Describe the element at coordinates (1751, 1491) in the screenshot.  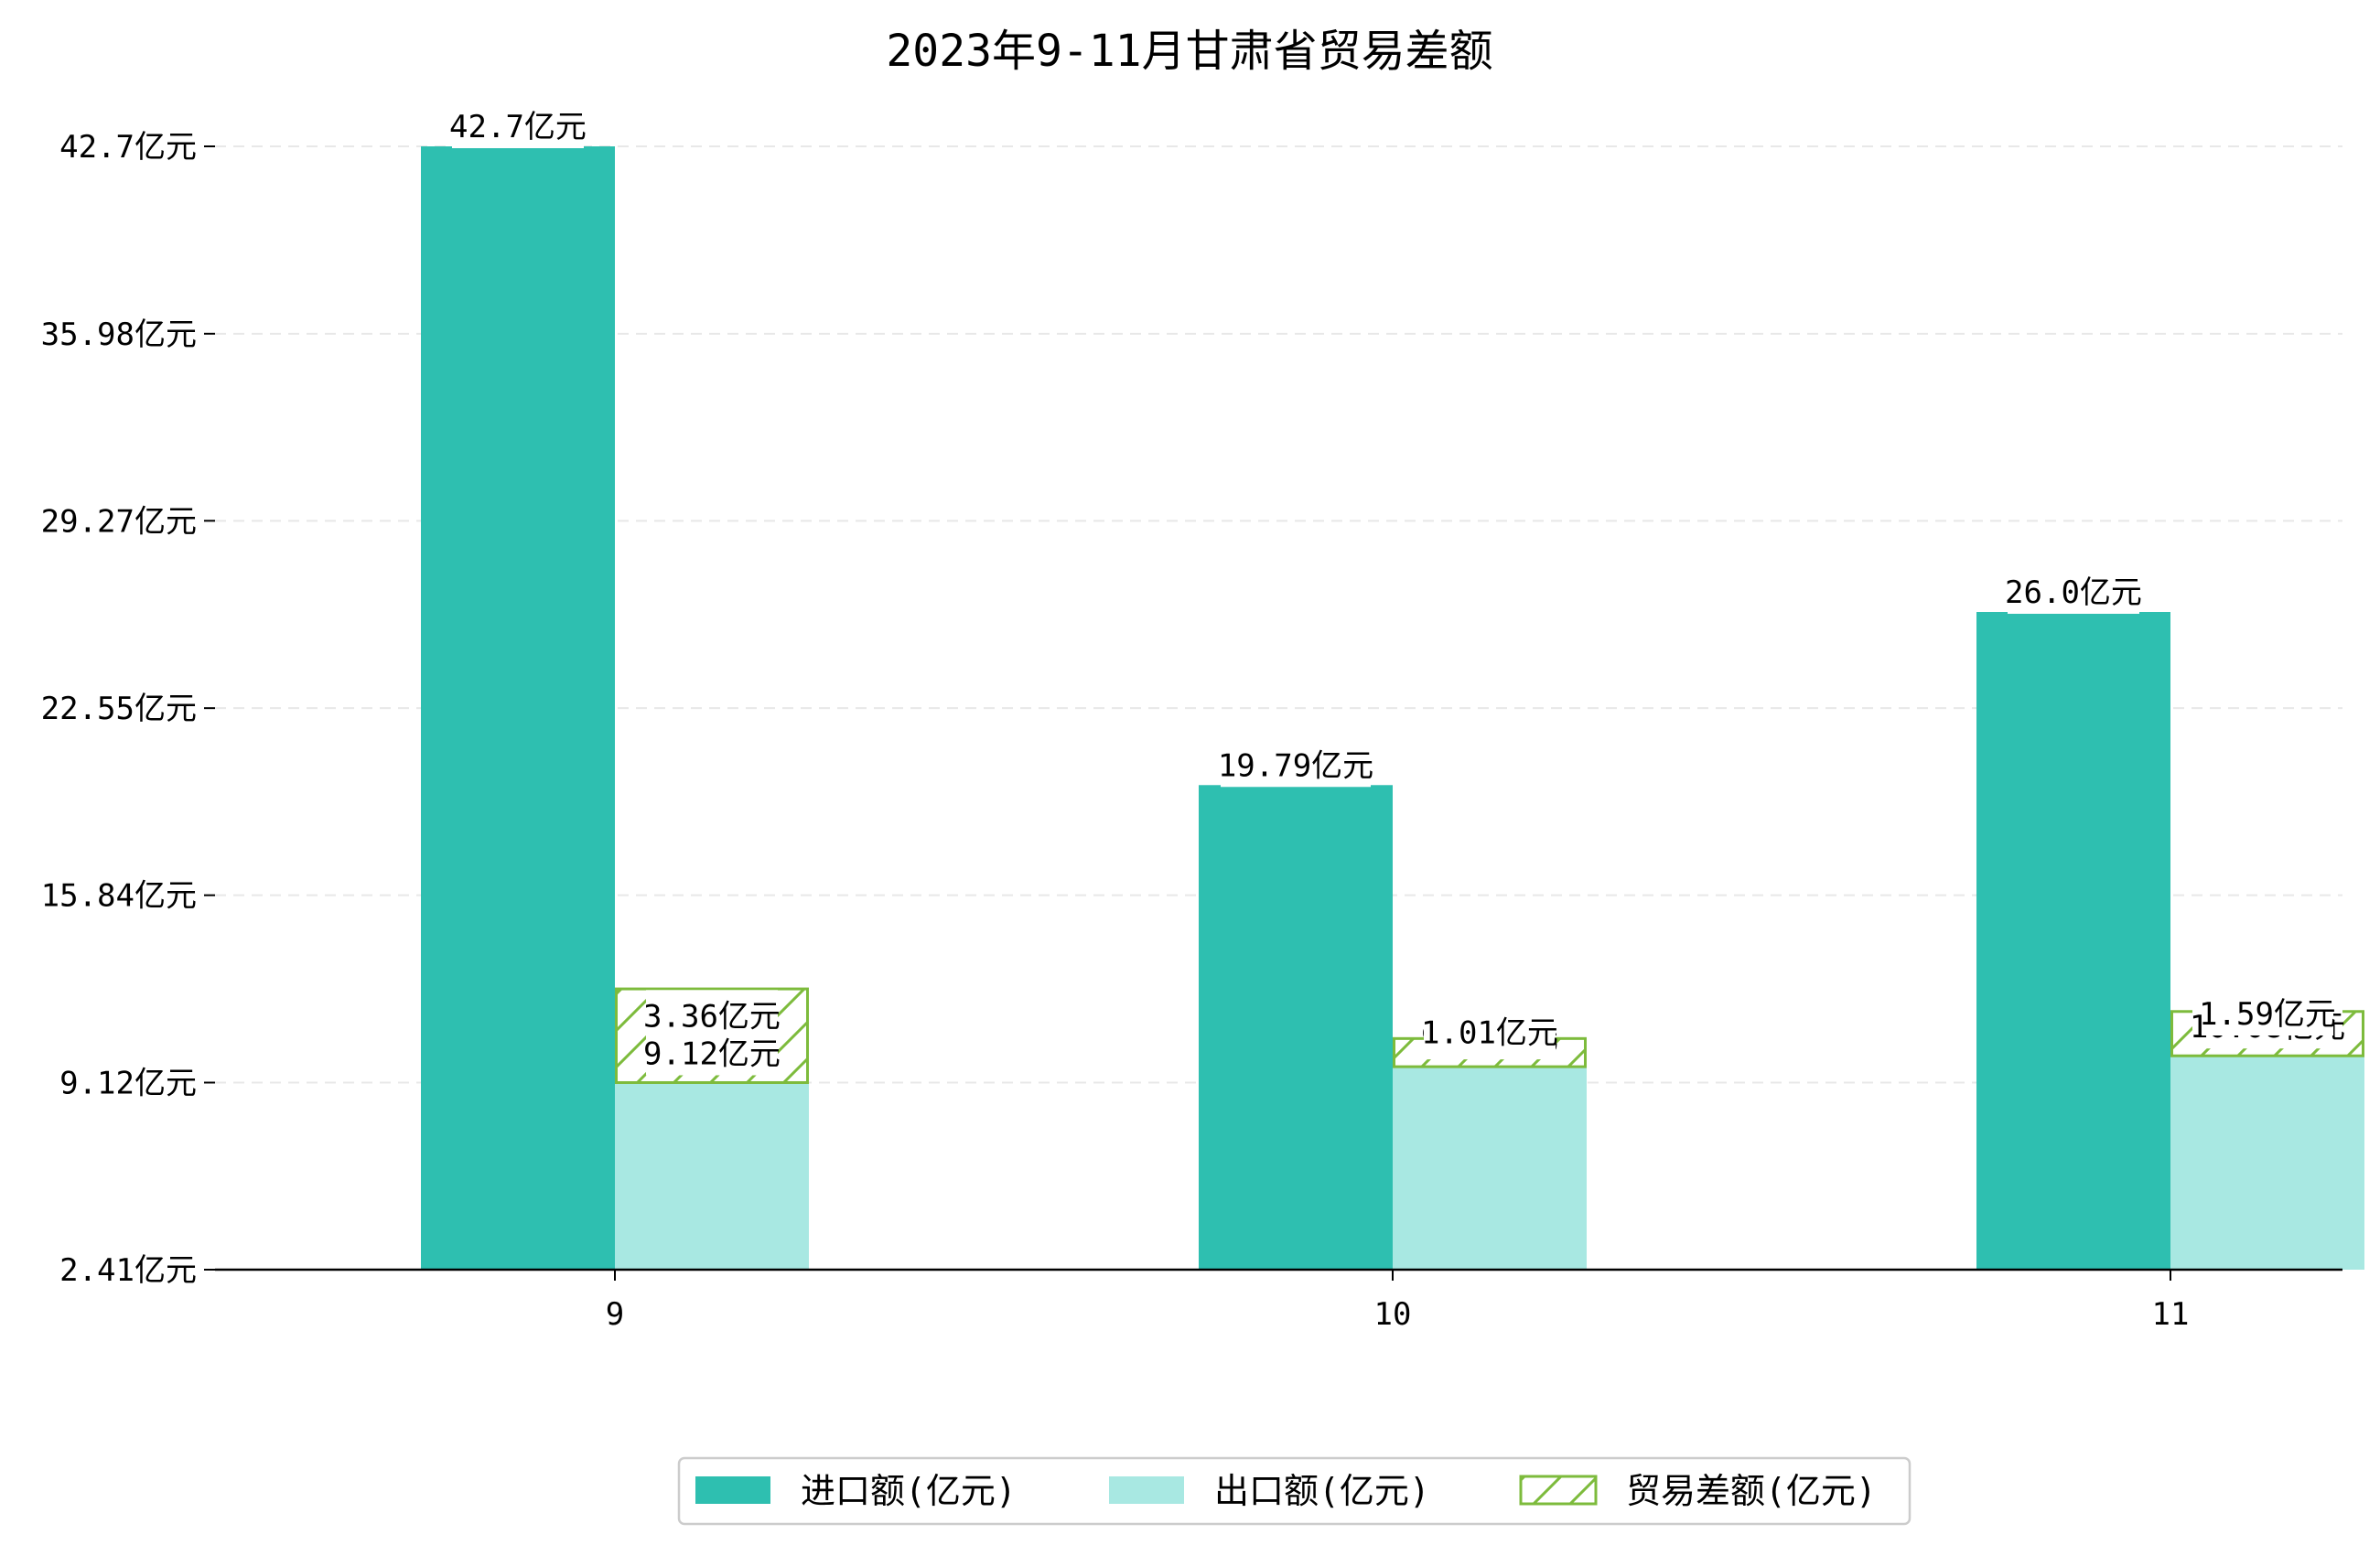
I see `legend-label-2: 贸易差额(亿元)` at that location.